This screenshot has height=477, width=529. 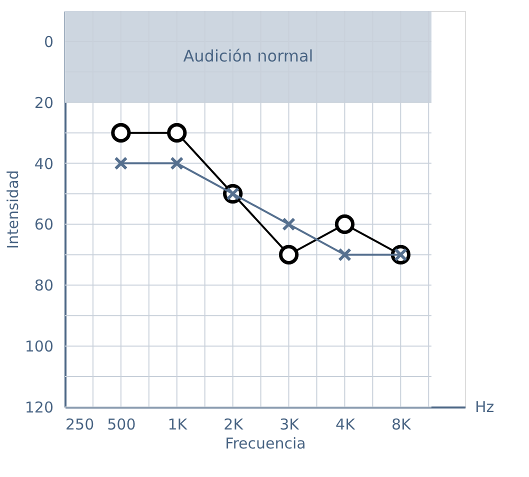 I want to click on y-tick-label: 0, so click(x=49, y=41).